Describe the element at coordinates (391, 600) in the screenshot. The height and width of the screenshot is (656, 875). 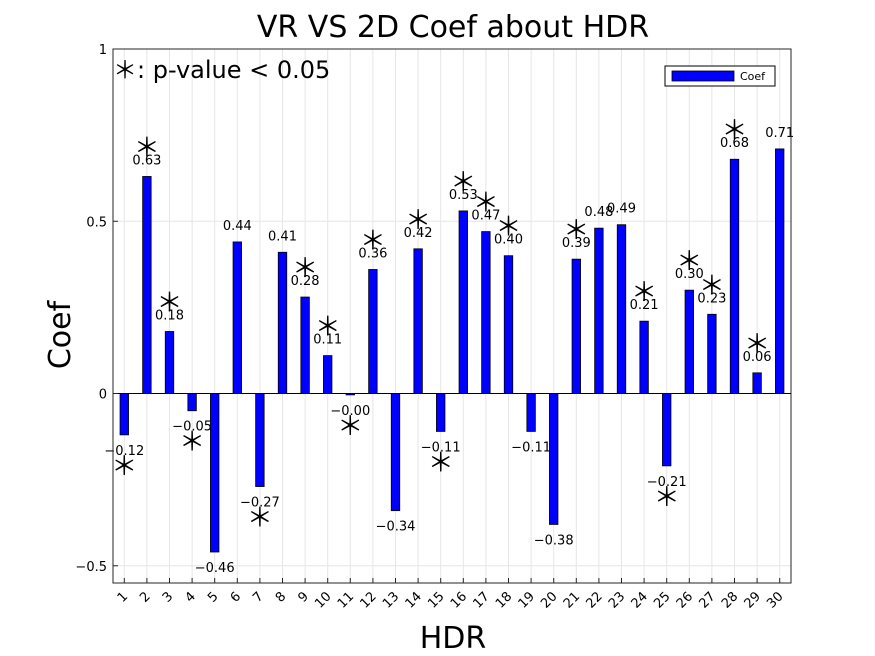
I see `x-tick-label: 13` at that location.